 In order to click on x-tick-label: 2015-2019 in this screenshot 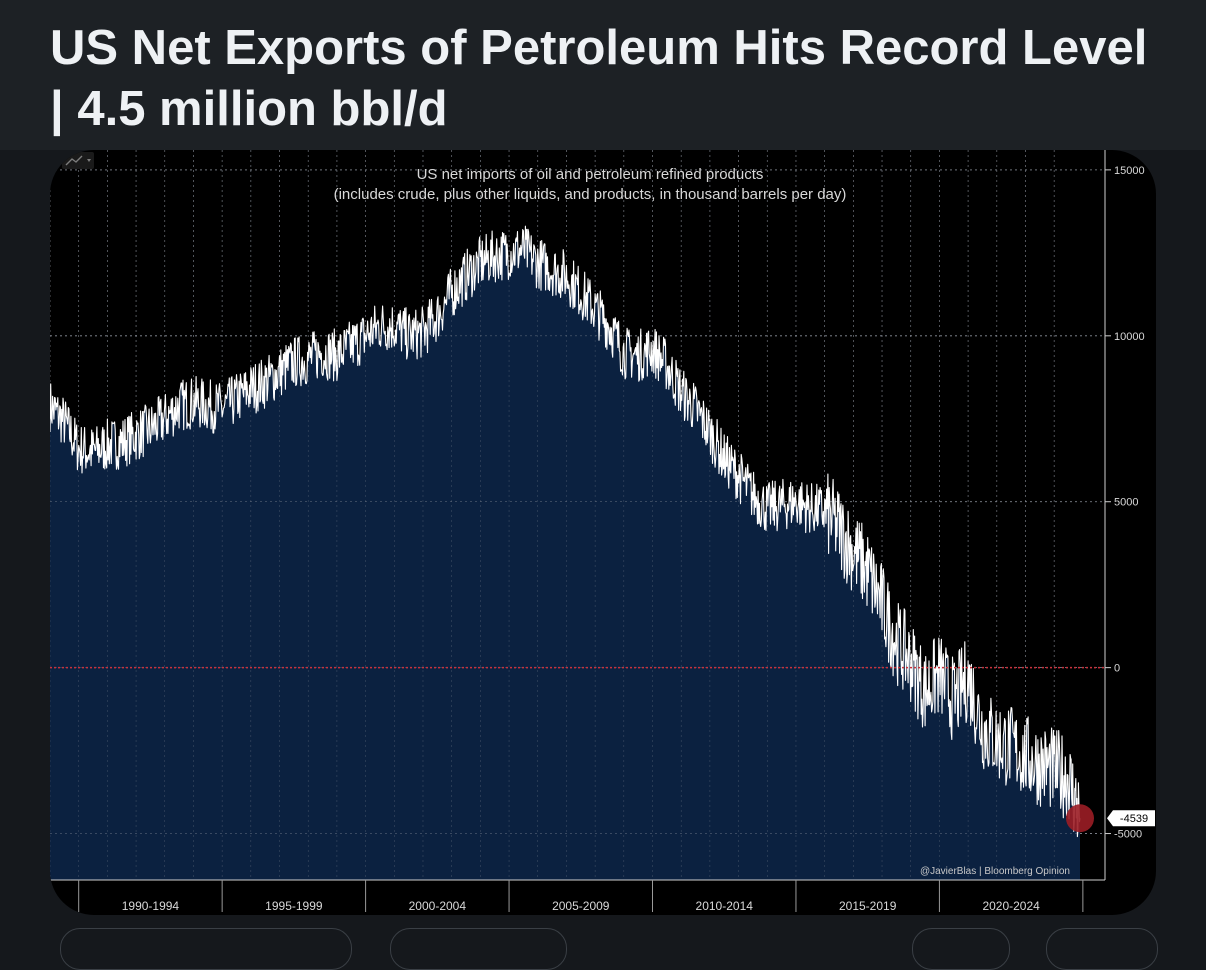, I will do `click(868, 906)`.